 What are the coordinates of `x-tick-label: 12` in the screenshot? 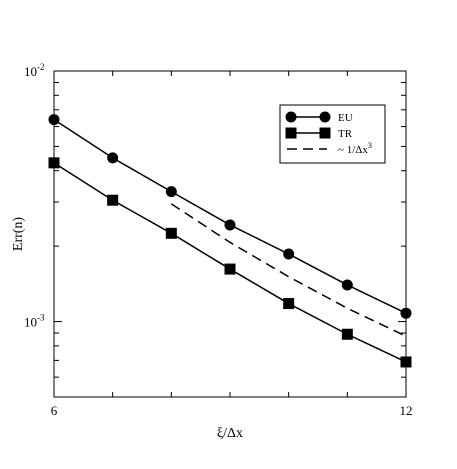 It's located at (406, 410).